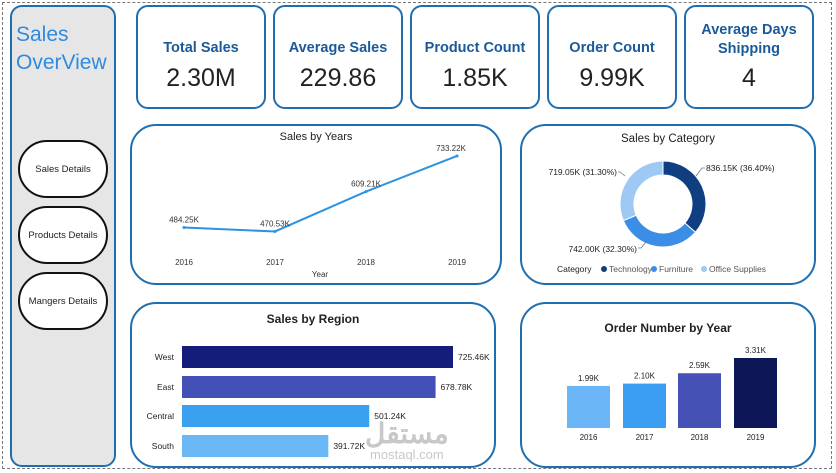  I want to click on kpi-value: 1.85K, so click(475, 78).